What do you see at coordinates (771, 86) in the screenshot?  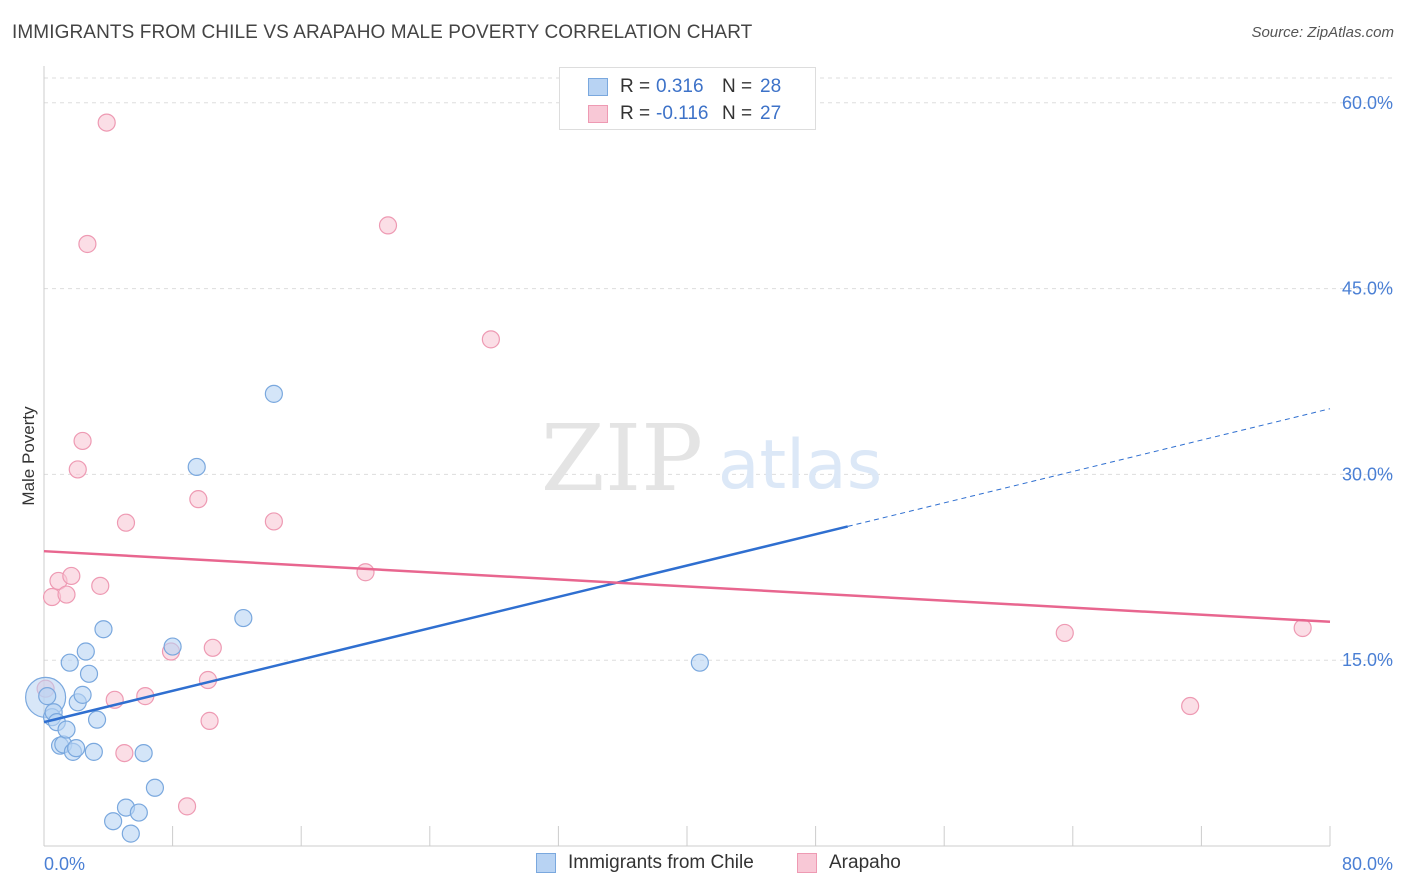 I see `n-value: 28` at bounding box center [771, 86].